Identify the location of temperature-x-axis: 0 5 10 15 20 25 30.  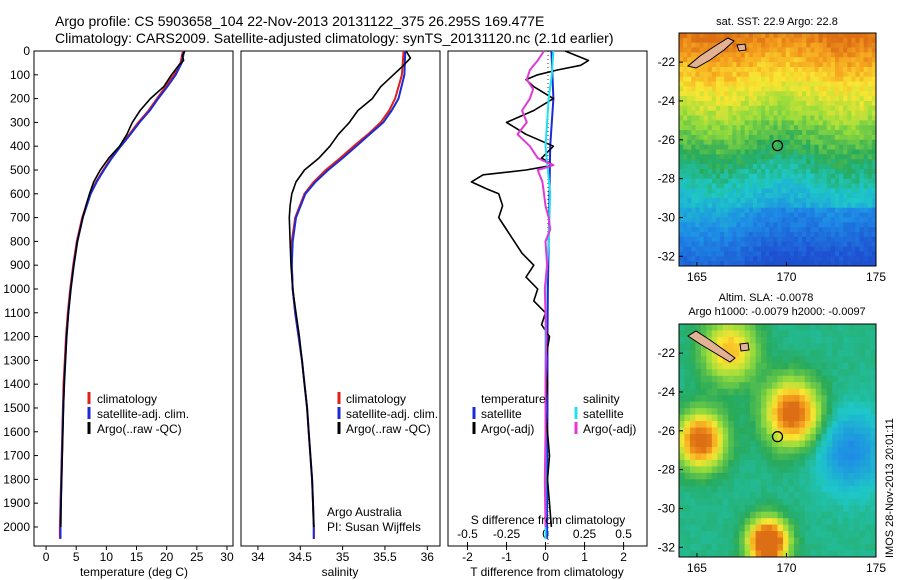
(138, 555).